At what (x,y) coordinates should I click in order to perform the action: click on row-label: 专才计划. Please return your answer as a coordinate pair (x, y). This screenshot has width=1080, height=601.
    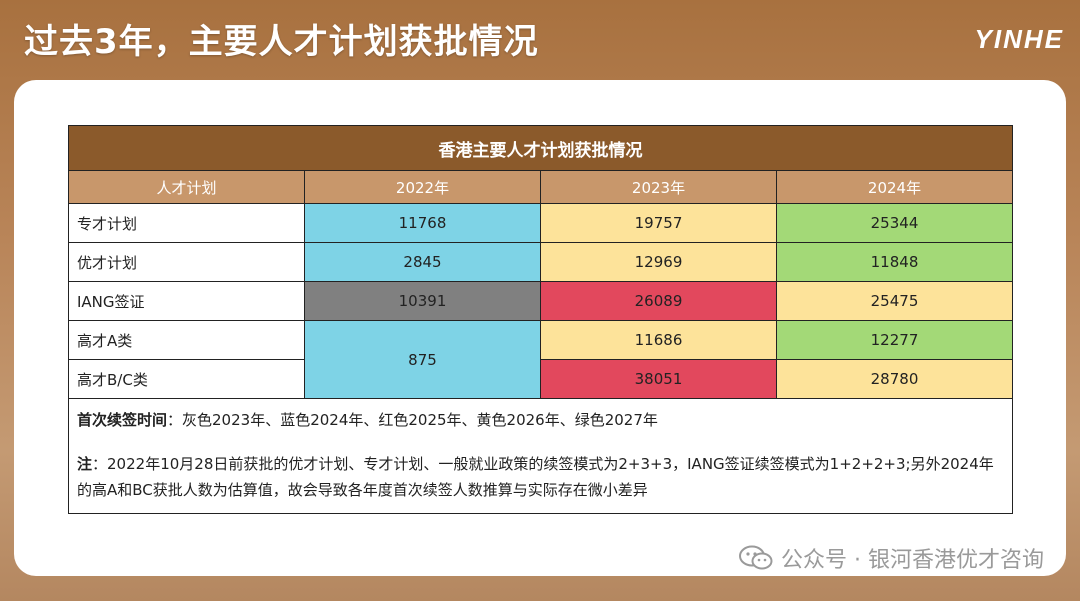
    Looking at the image, I should click on (186, 223).